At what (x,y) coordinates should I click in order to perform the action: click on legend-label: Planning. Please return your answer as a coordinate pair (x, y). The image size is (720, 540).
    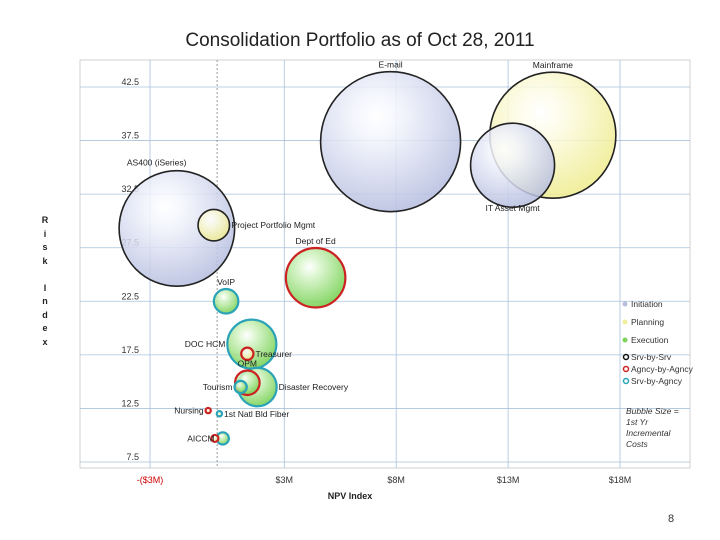
    Looking at the image, I should click on (647, 322).